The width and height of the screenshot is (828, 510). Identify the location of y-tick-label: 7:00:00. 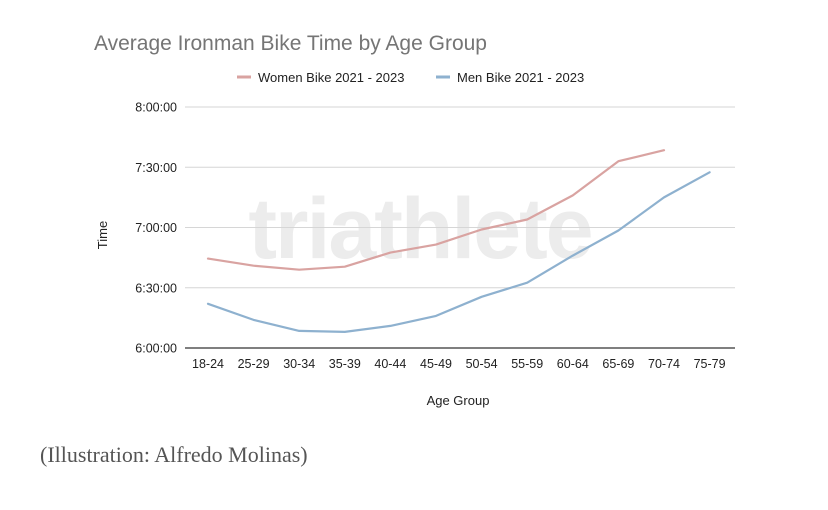
(156, 228).